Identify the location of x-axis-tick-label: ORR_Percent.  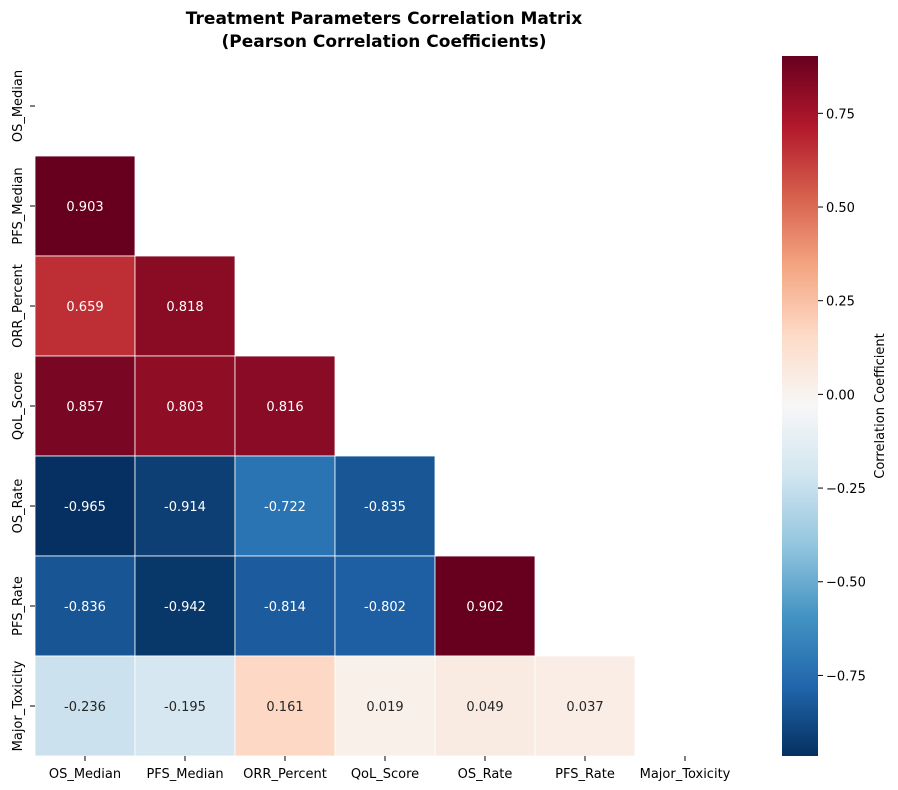
(285, 774).